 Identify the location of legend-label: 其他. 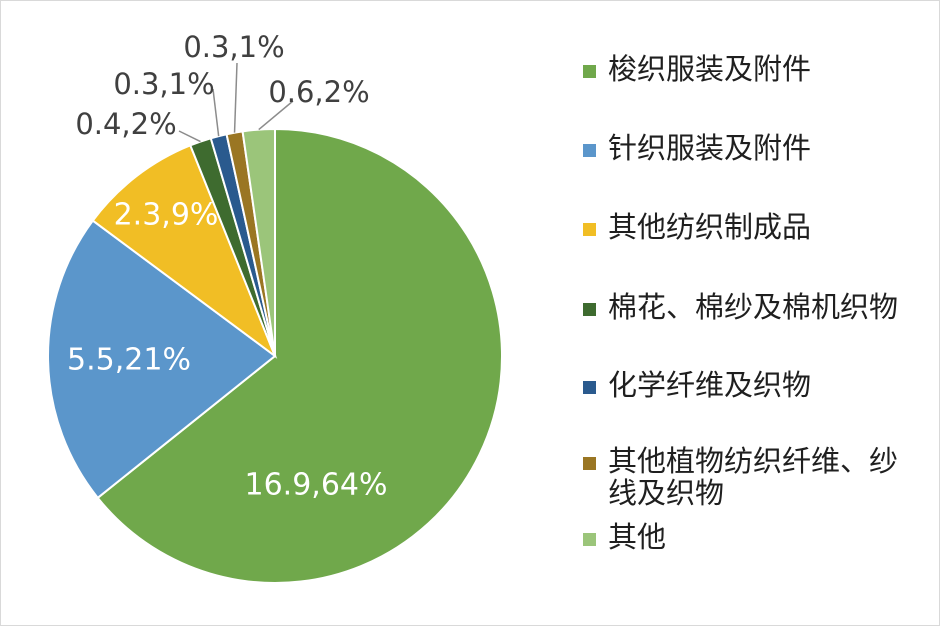
(637, 537).